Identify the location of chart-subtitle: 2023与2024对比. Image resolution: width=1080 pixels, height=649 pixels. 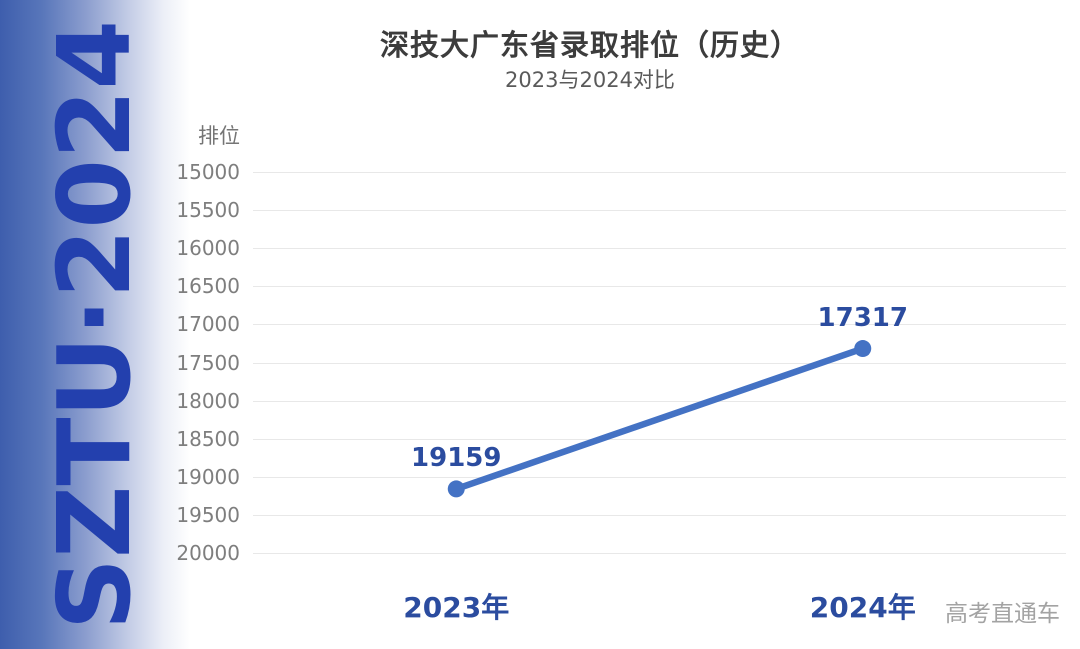
(590, 80).